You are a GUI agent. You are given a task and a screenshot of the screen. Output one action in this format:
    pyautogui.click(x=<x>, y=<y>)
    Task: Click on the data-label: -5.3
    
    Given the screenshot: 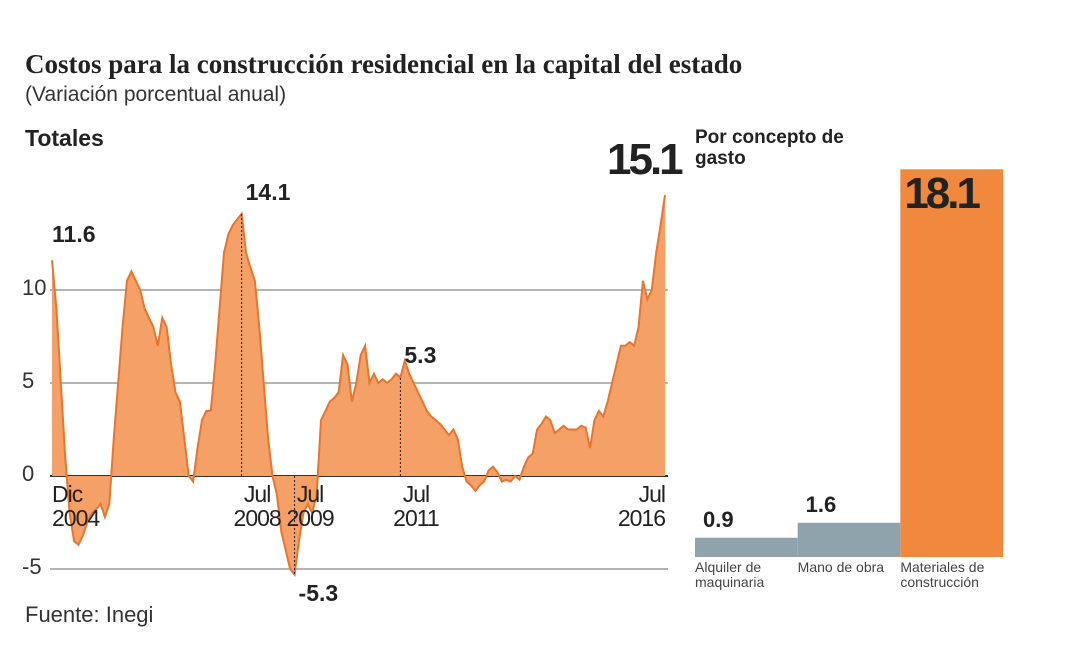 What is the action you would take?
    pyautogui.click(x=318, y=592)
    